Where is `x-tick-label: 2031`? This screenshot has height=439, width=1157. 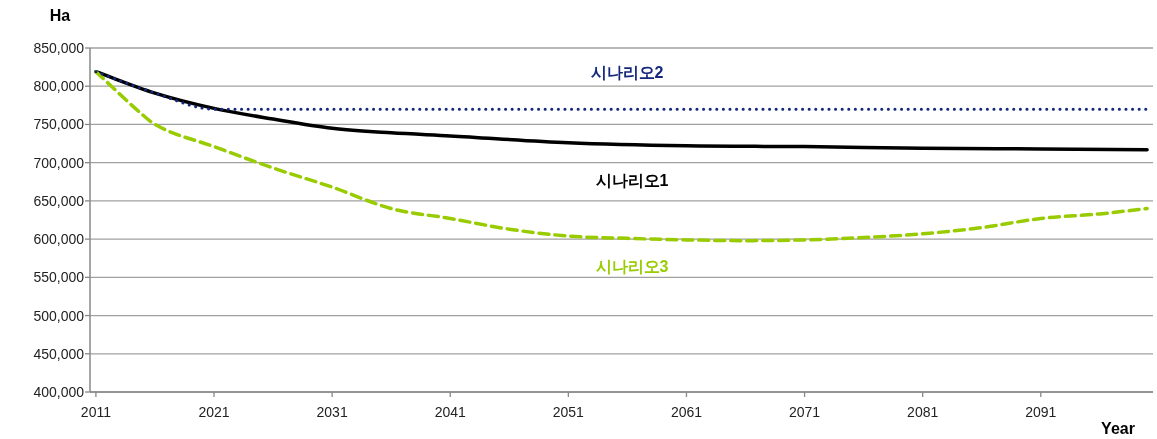
x-tick-label: 2031 is located at coordinates (332, 412).